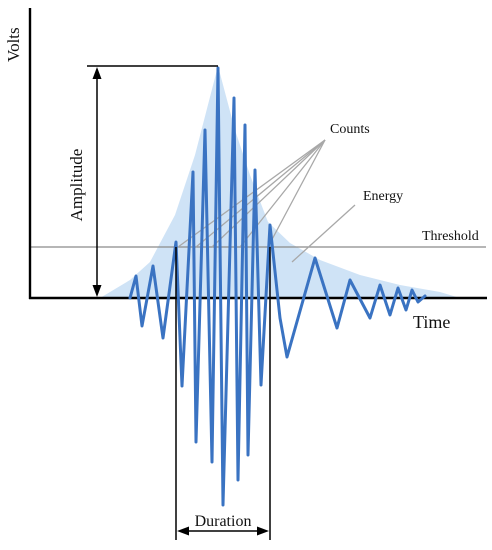  What do you see at coordinates (223, 521) in the screenshot?
I see `duration-label: Duration` at bounding box center [223, 521].